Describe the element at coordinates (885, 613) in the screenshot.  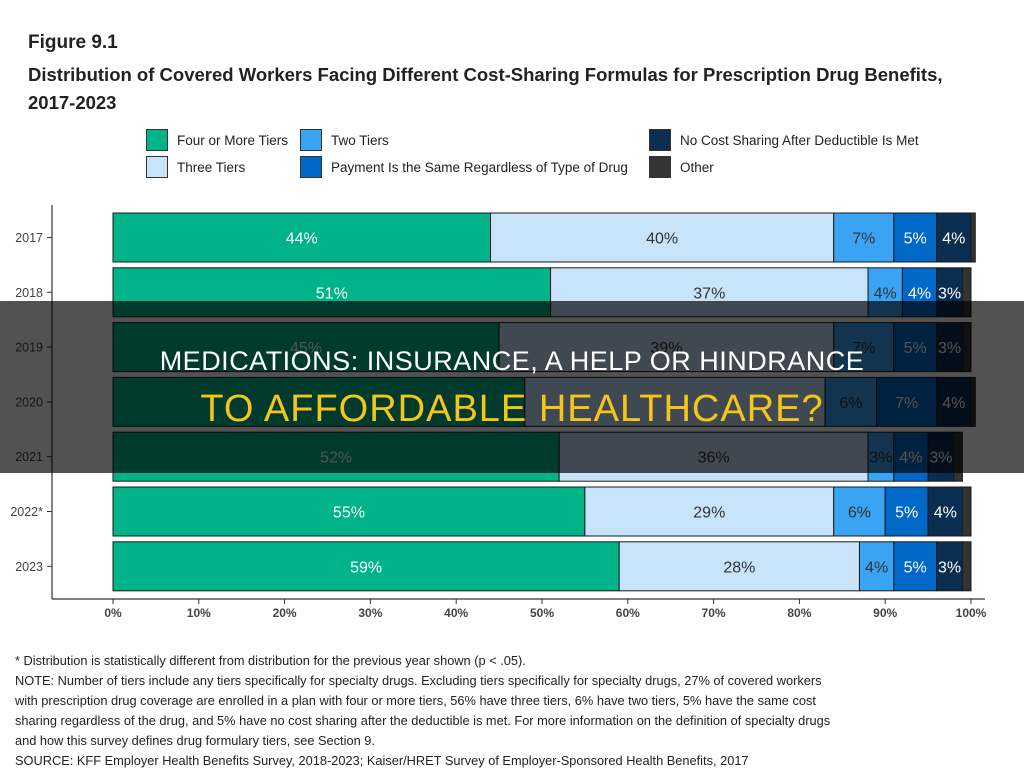
I see `x-tick-label: 90%` at that location.